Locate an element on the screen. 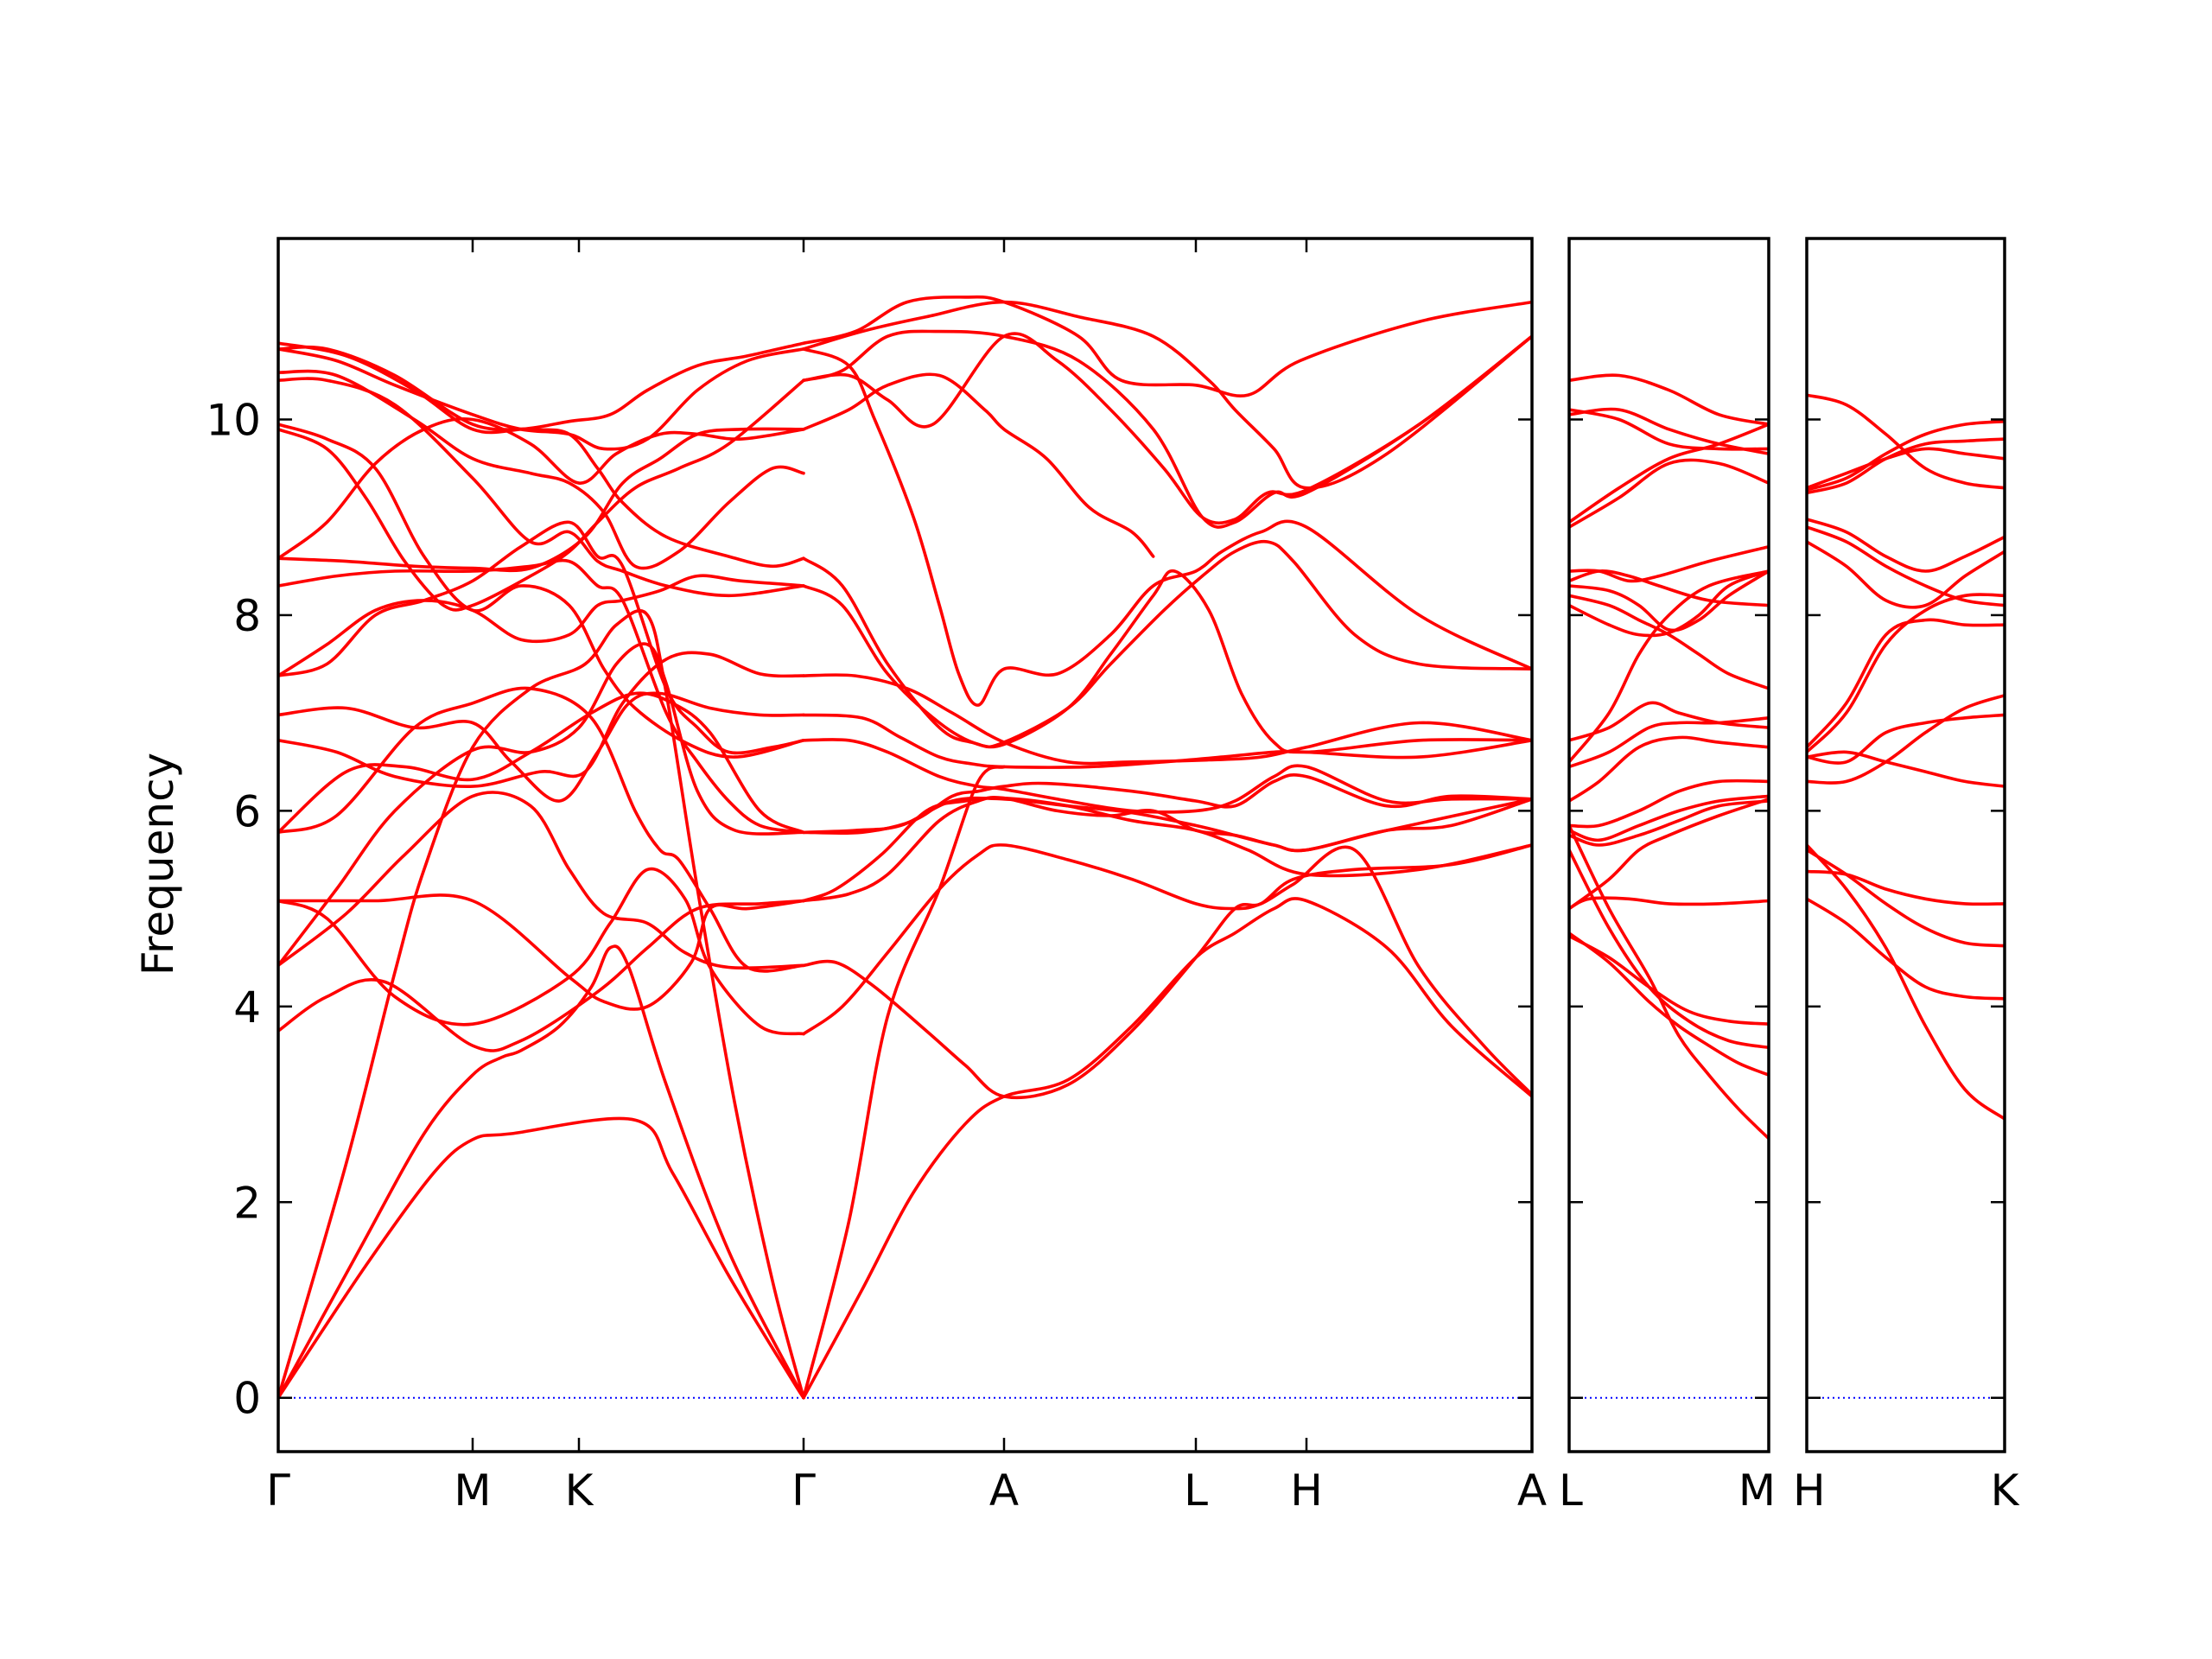  y-tick-label: 0 is located at coordinates (247, 1399).